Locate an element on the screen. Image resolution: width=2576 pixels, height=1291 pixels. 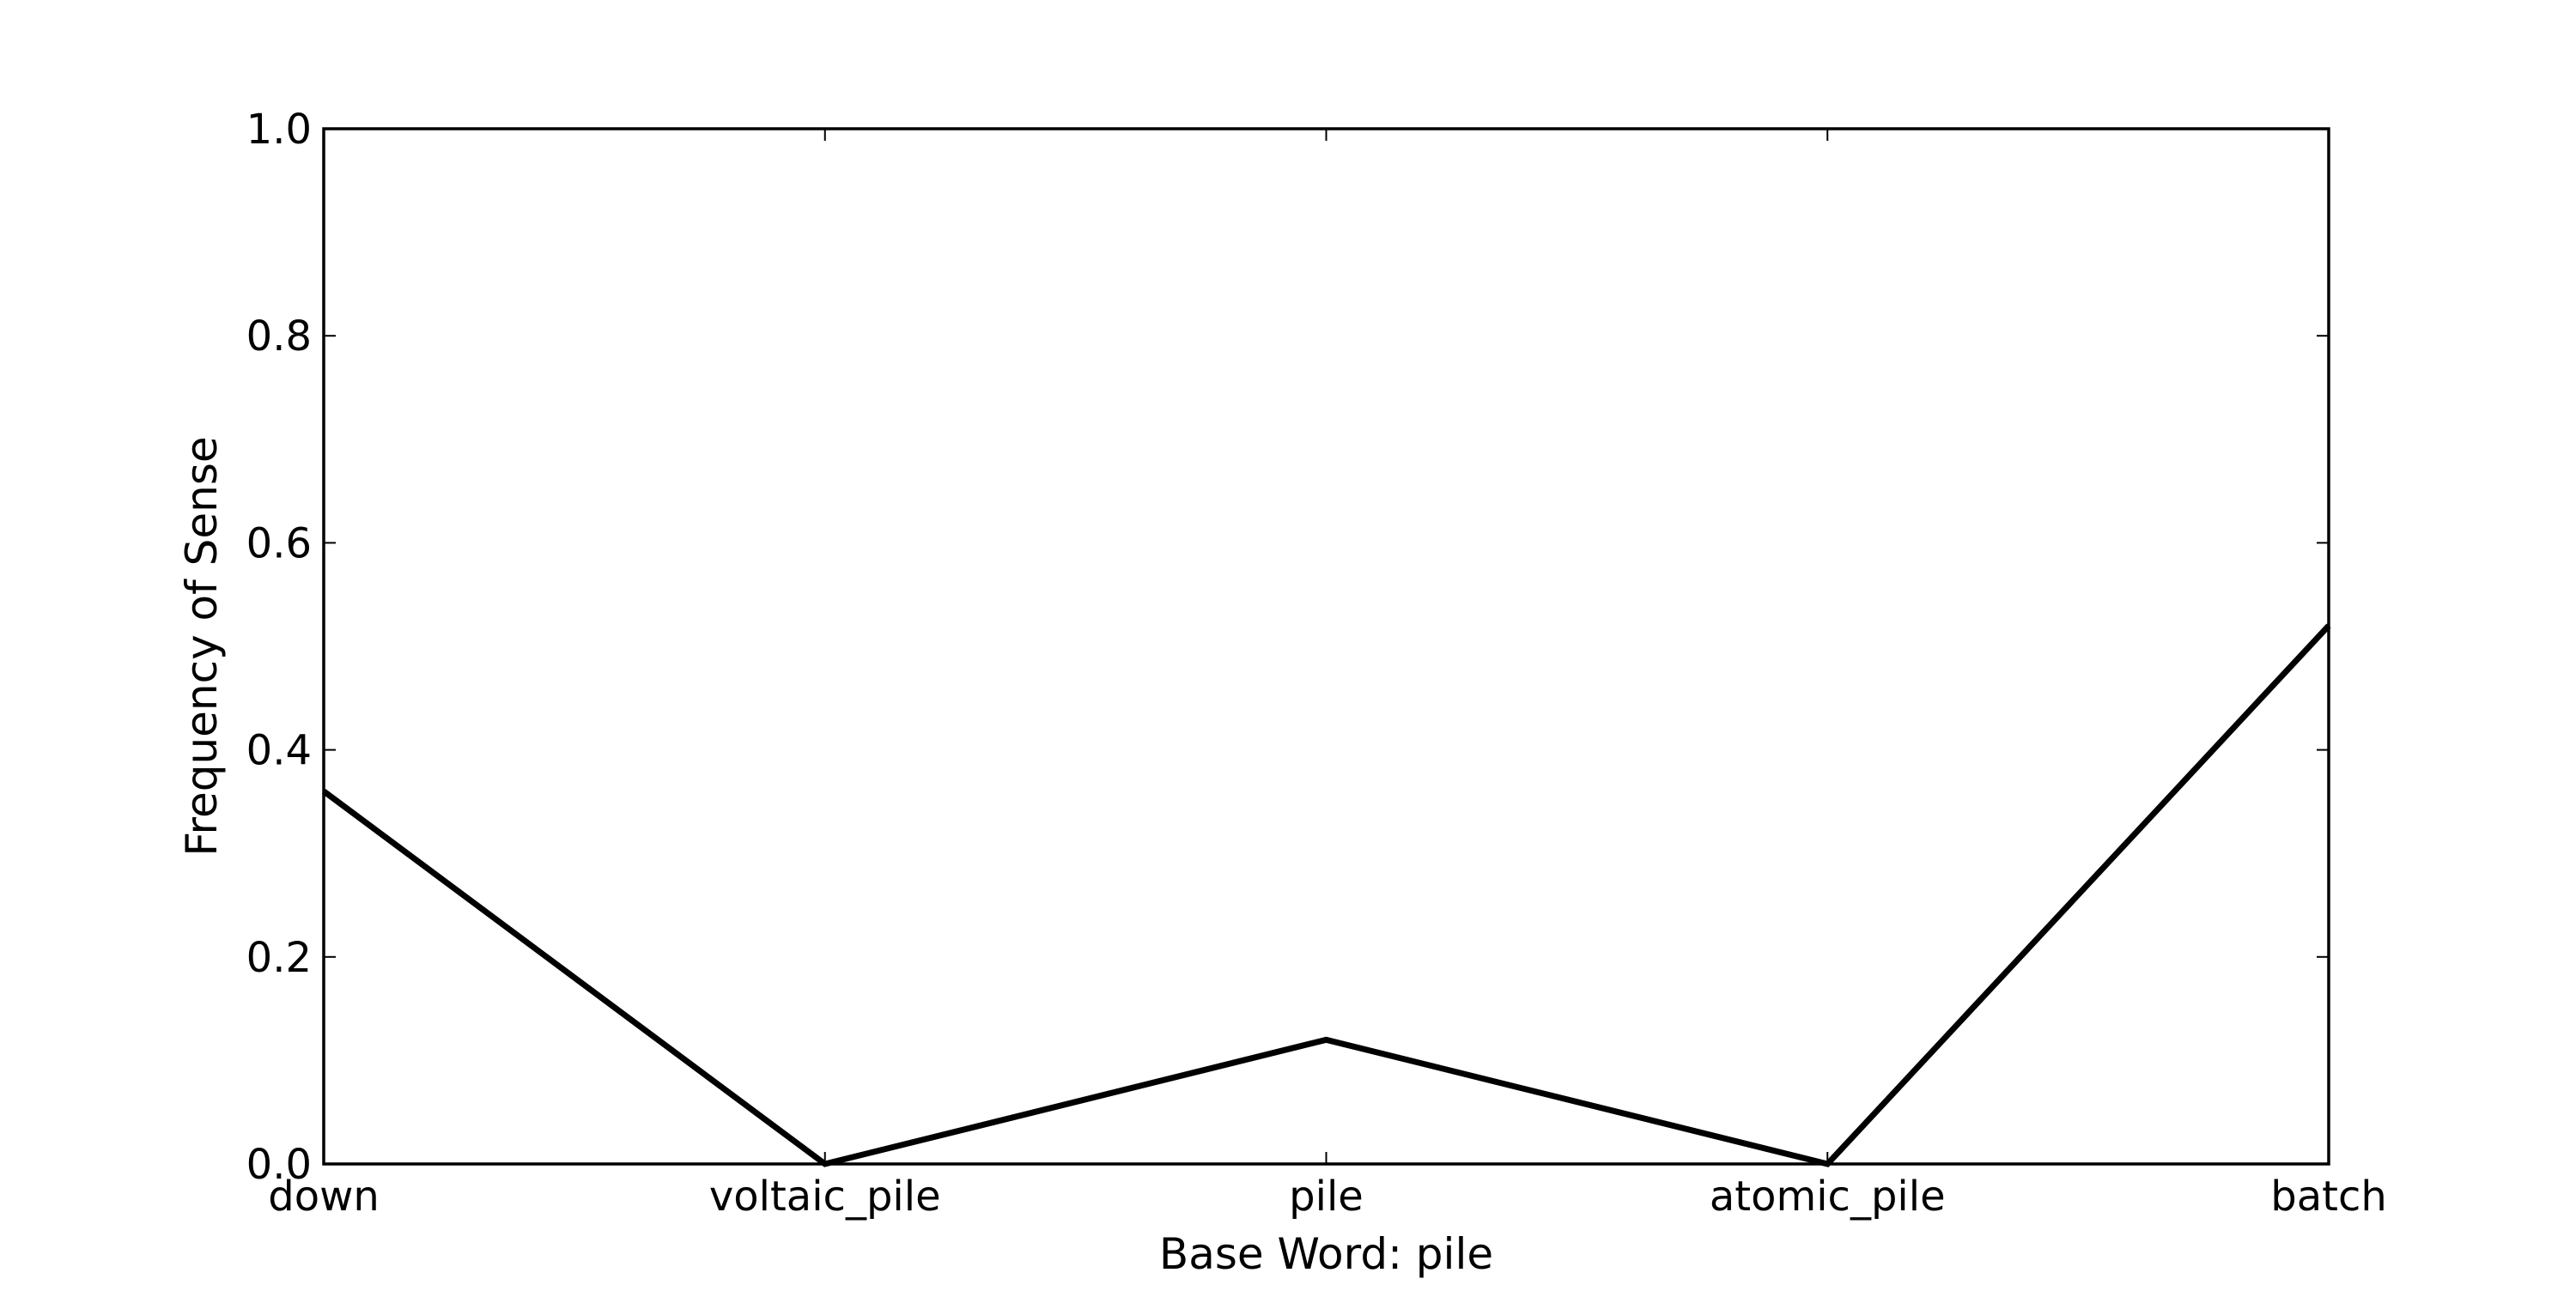
y-tick-label: 0.6 is located at coordinates (279, 543).